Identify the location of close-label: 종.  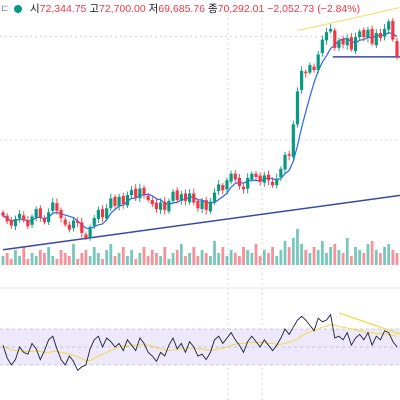
(212, 9).